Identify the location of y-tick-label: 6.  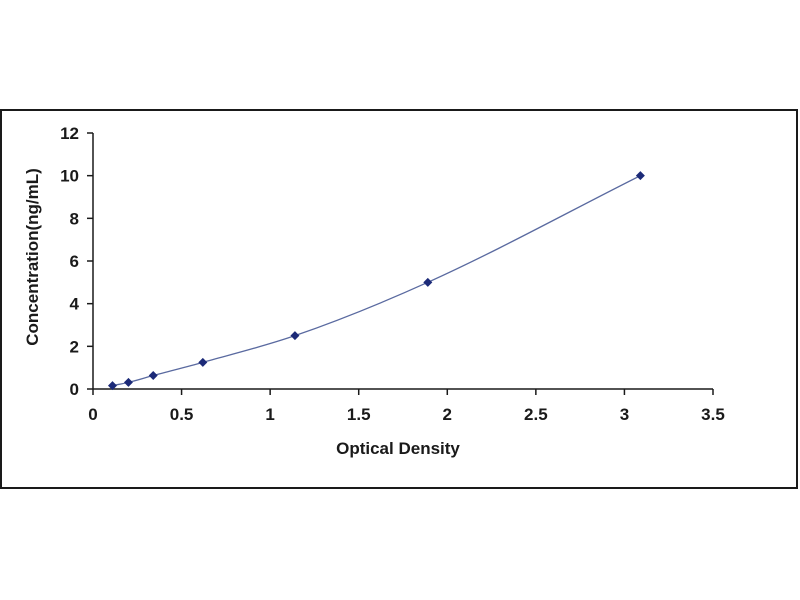
(74, 261).